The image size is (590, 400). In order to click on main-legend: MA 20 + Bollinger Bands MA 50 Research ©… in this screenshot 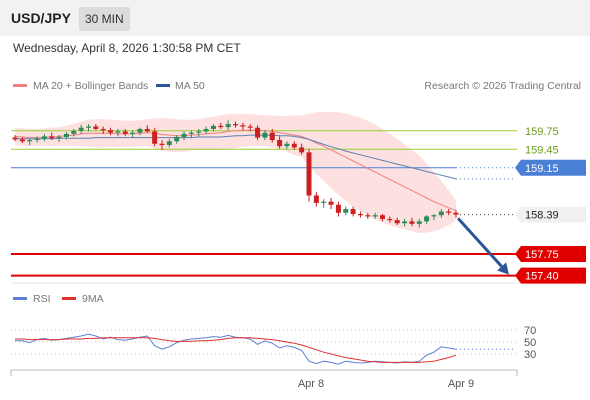, I will do `click(297, 86)`.